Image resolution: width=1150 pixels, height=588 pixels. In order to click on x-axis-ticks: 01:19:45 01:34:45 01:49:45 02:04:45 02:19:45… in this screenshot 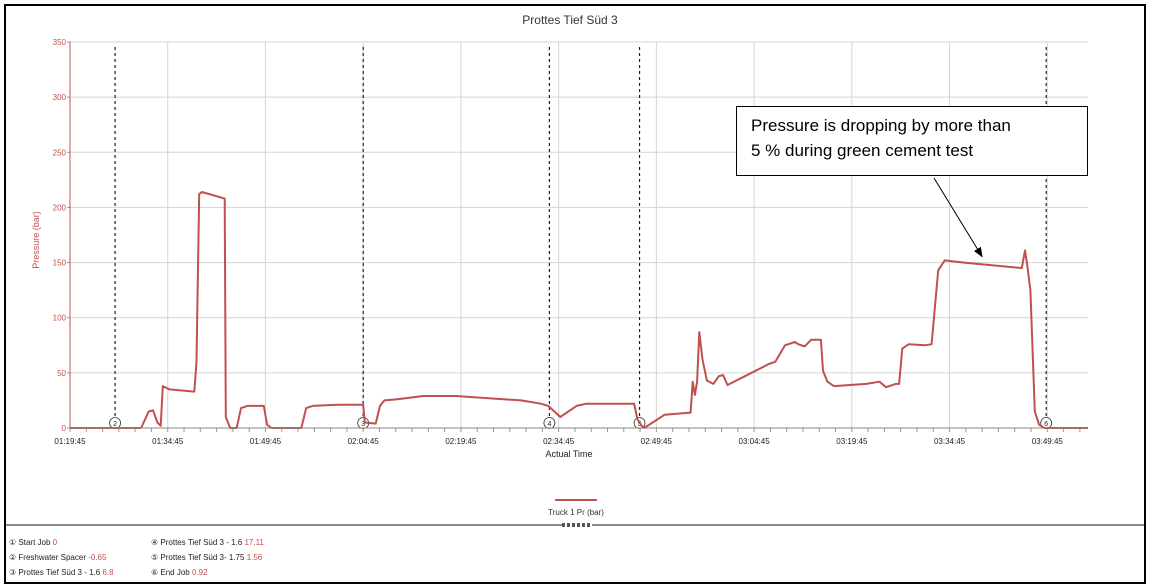, I will do `click(567, 437)`.